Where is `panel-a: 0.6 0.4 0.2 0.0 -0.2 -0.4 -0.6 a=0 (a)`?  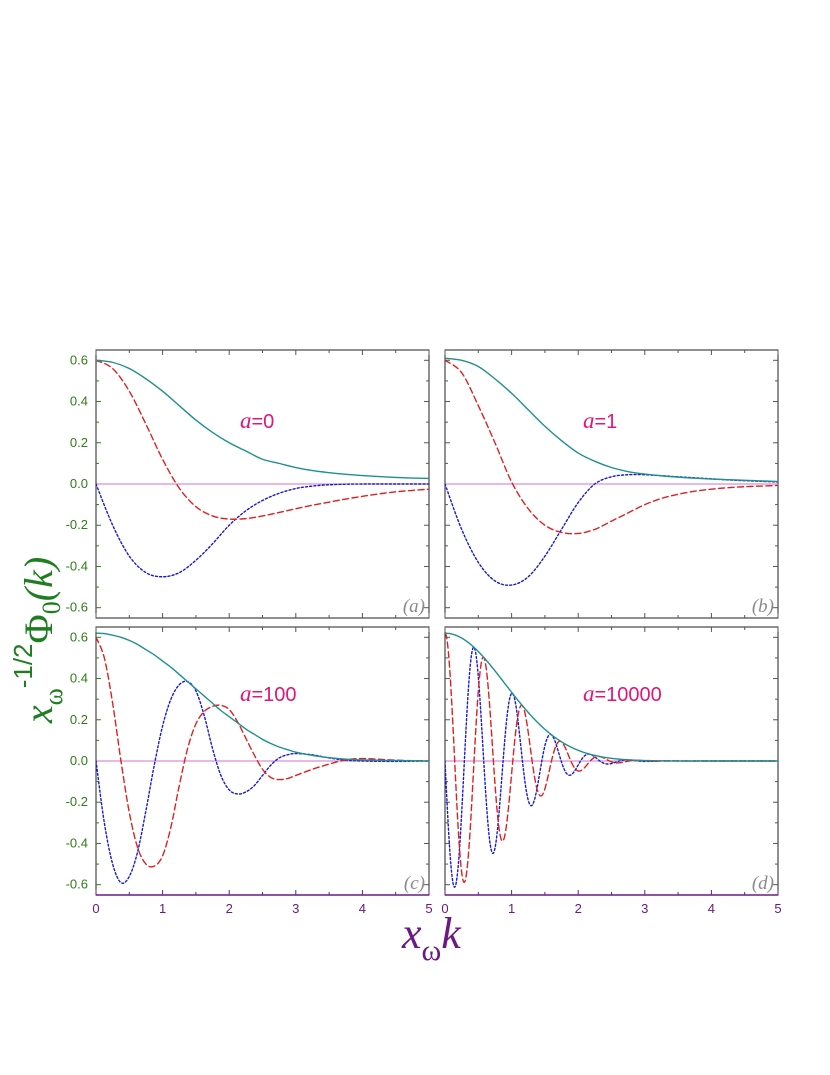 panel-a: 0.6 0.4 0.2 0.0 -0.2 -0.4 -0.6 a=0 (a) is located at coordinates (248, 484).